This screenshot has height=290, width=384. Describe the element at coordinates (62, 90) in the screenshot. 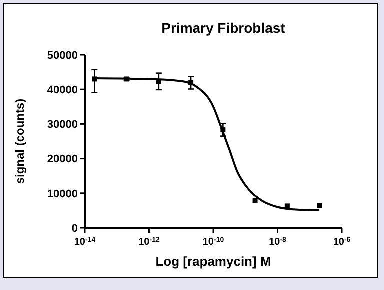

I see `y-tick-label: 40000` at that location.